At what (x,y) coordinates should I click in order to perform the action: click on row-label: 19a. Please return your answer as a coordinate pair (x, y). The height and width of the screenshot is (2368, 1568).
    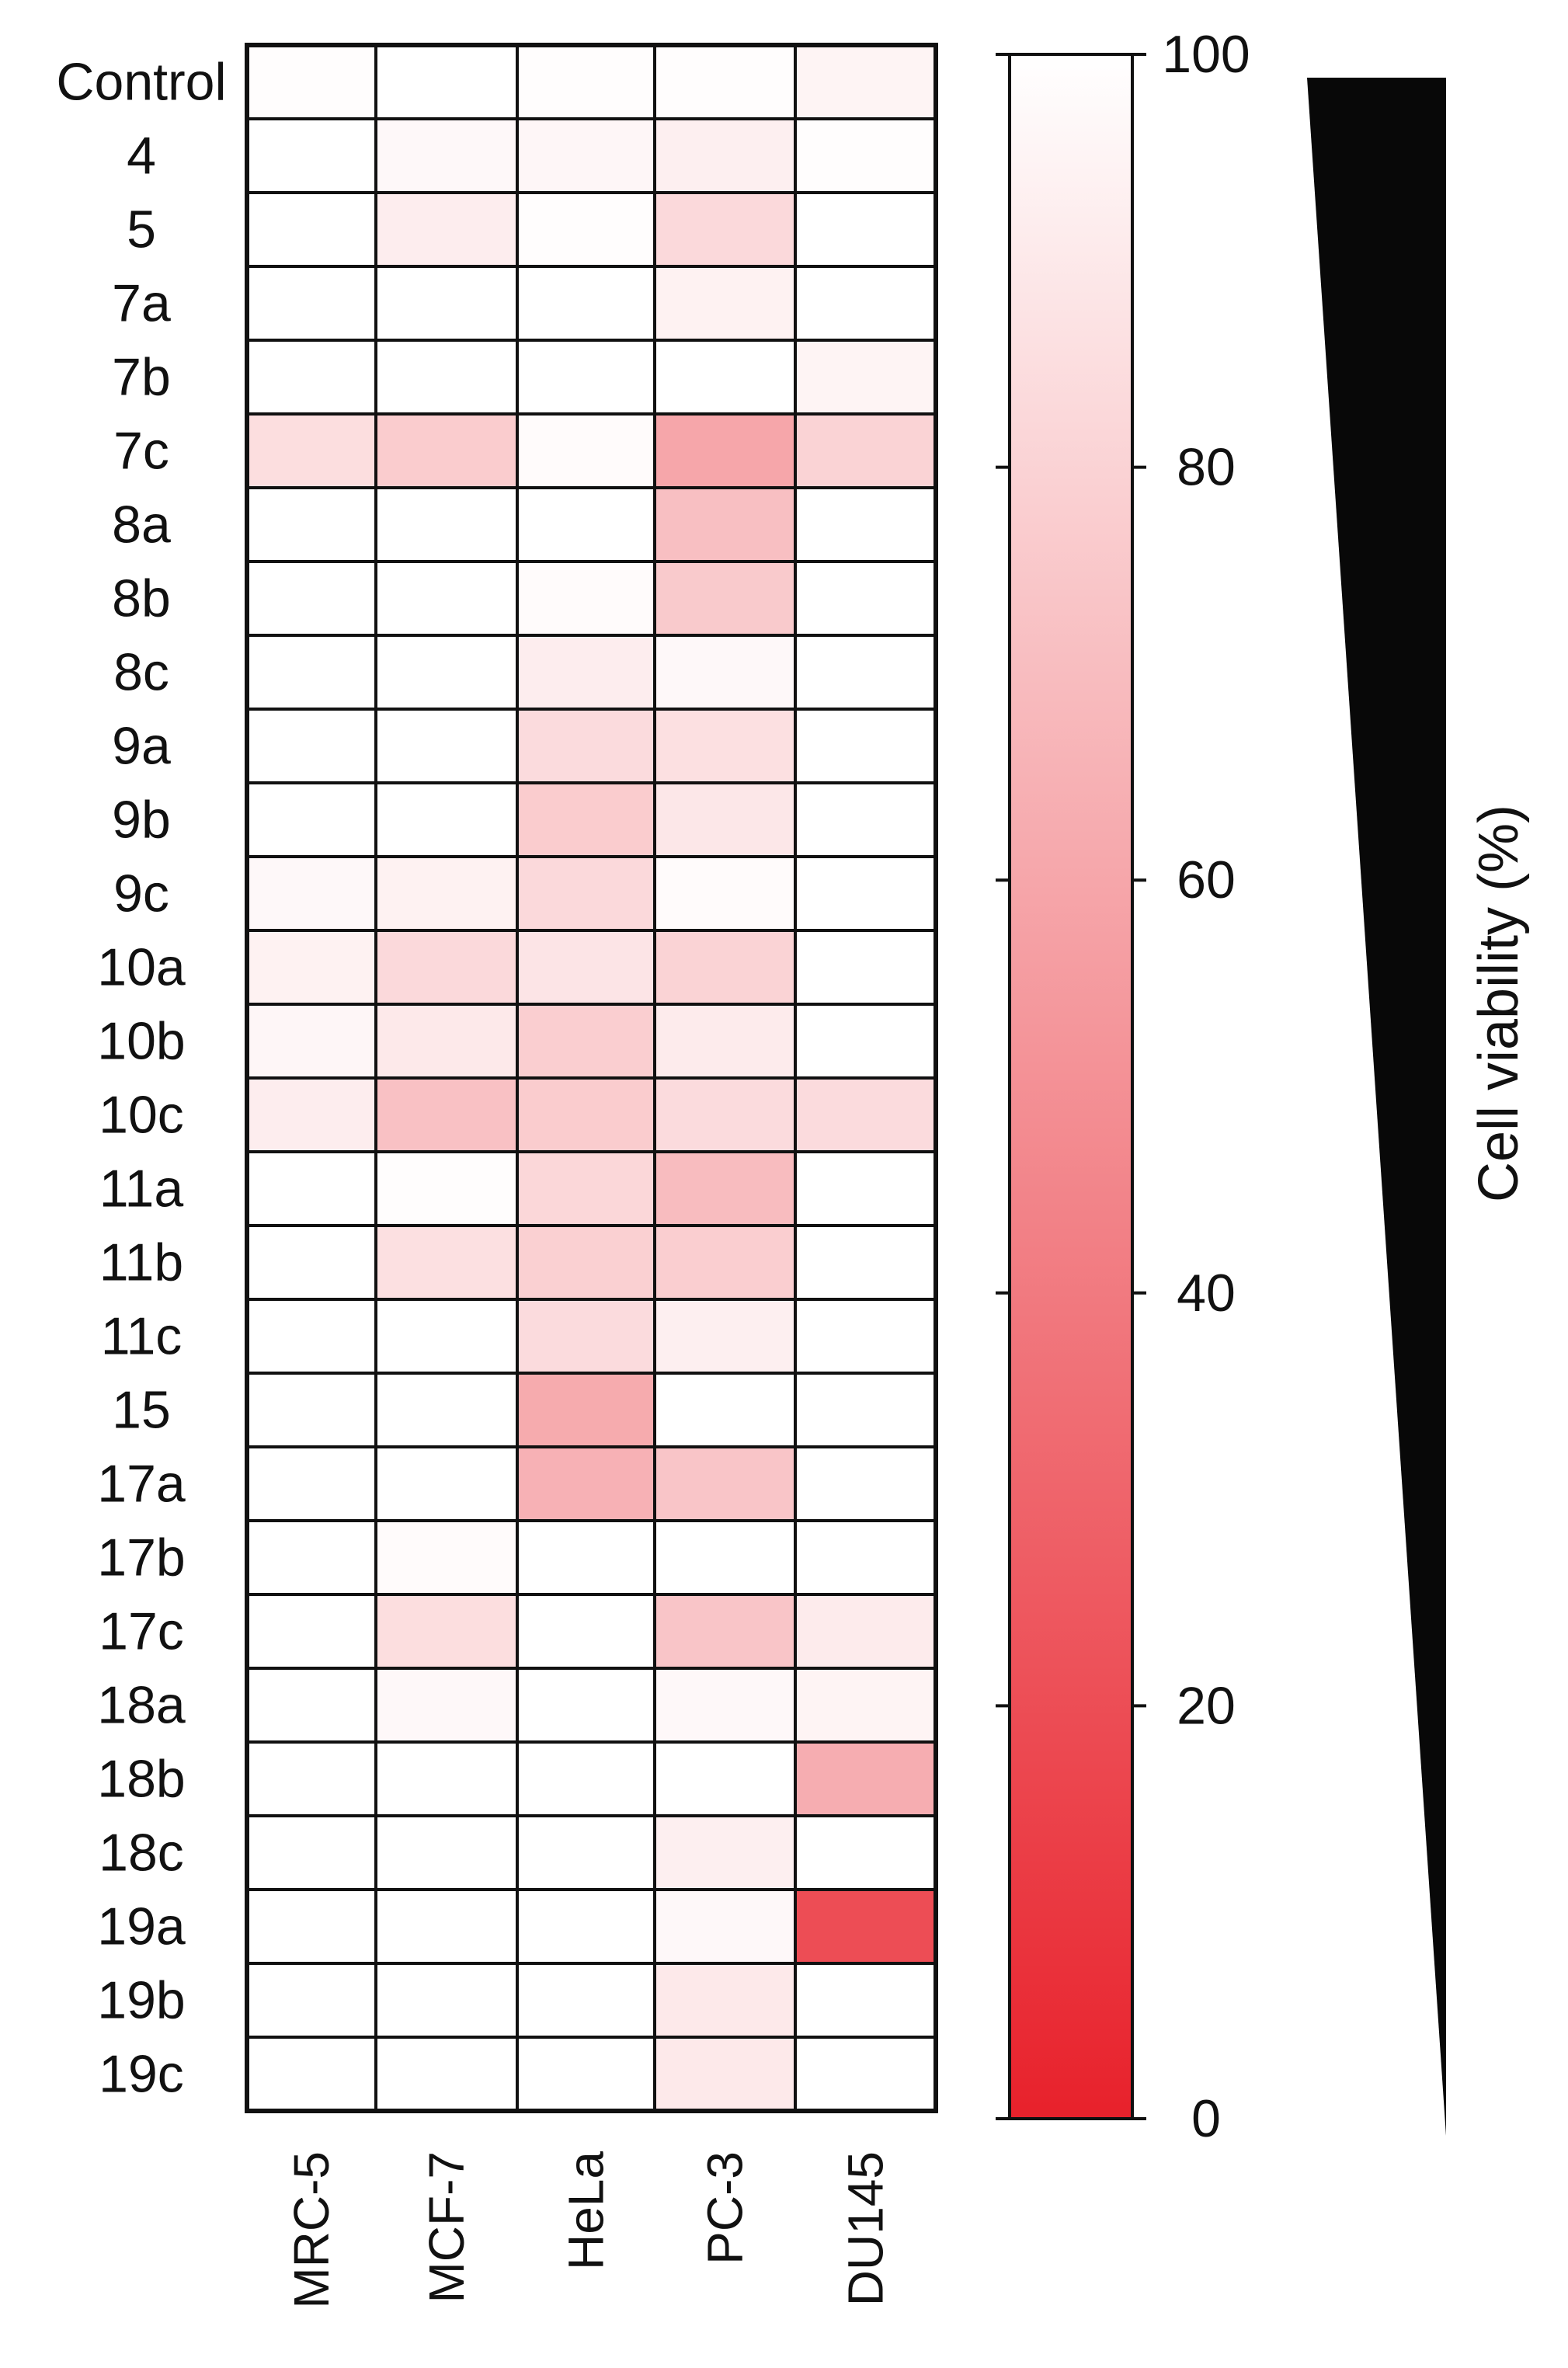
    Looking at the image, I should click on (142, 1927).